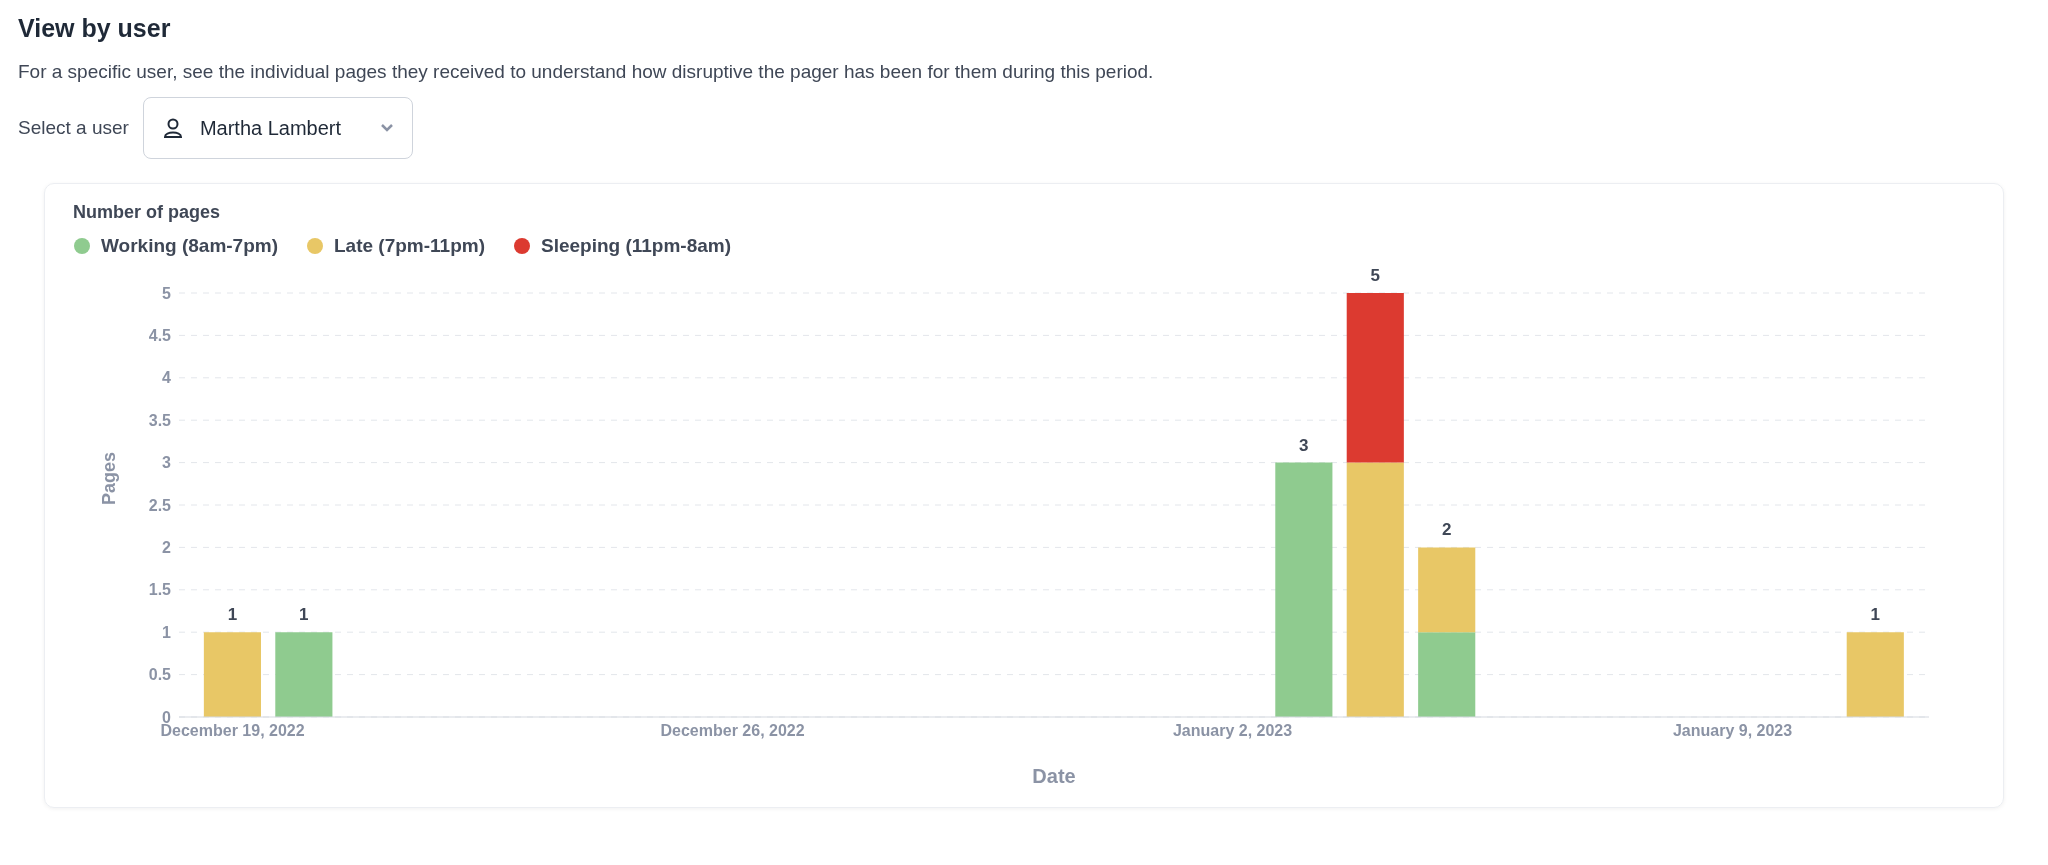 The width and height of the screenshot is (2048, 865). Describe the element at coordinates (95, 28) in the screenshot. I see `chart-title: View by user` at that location.